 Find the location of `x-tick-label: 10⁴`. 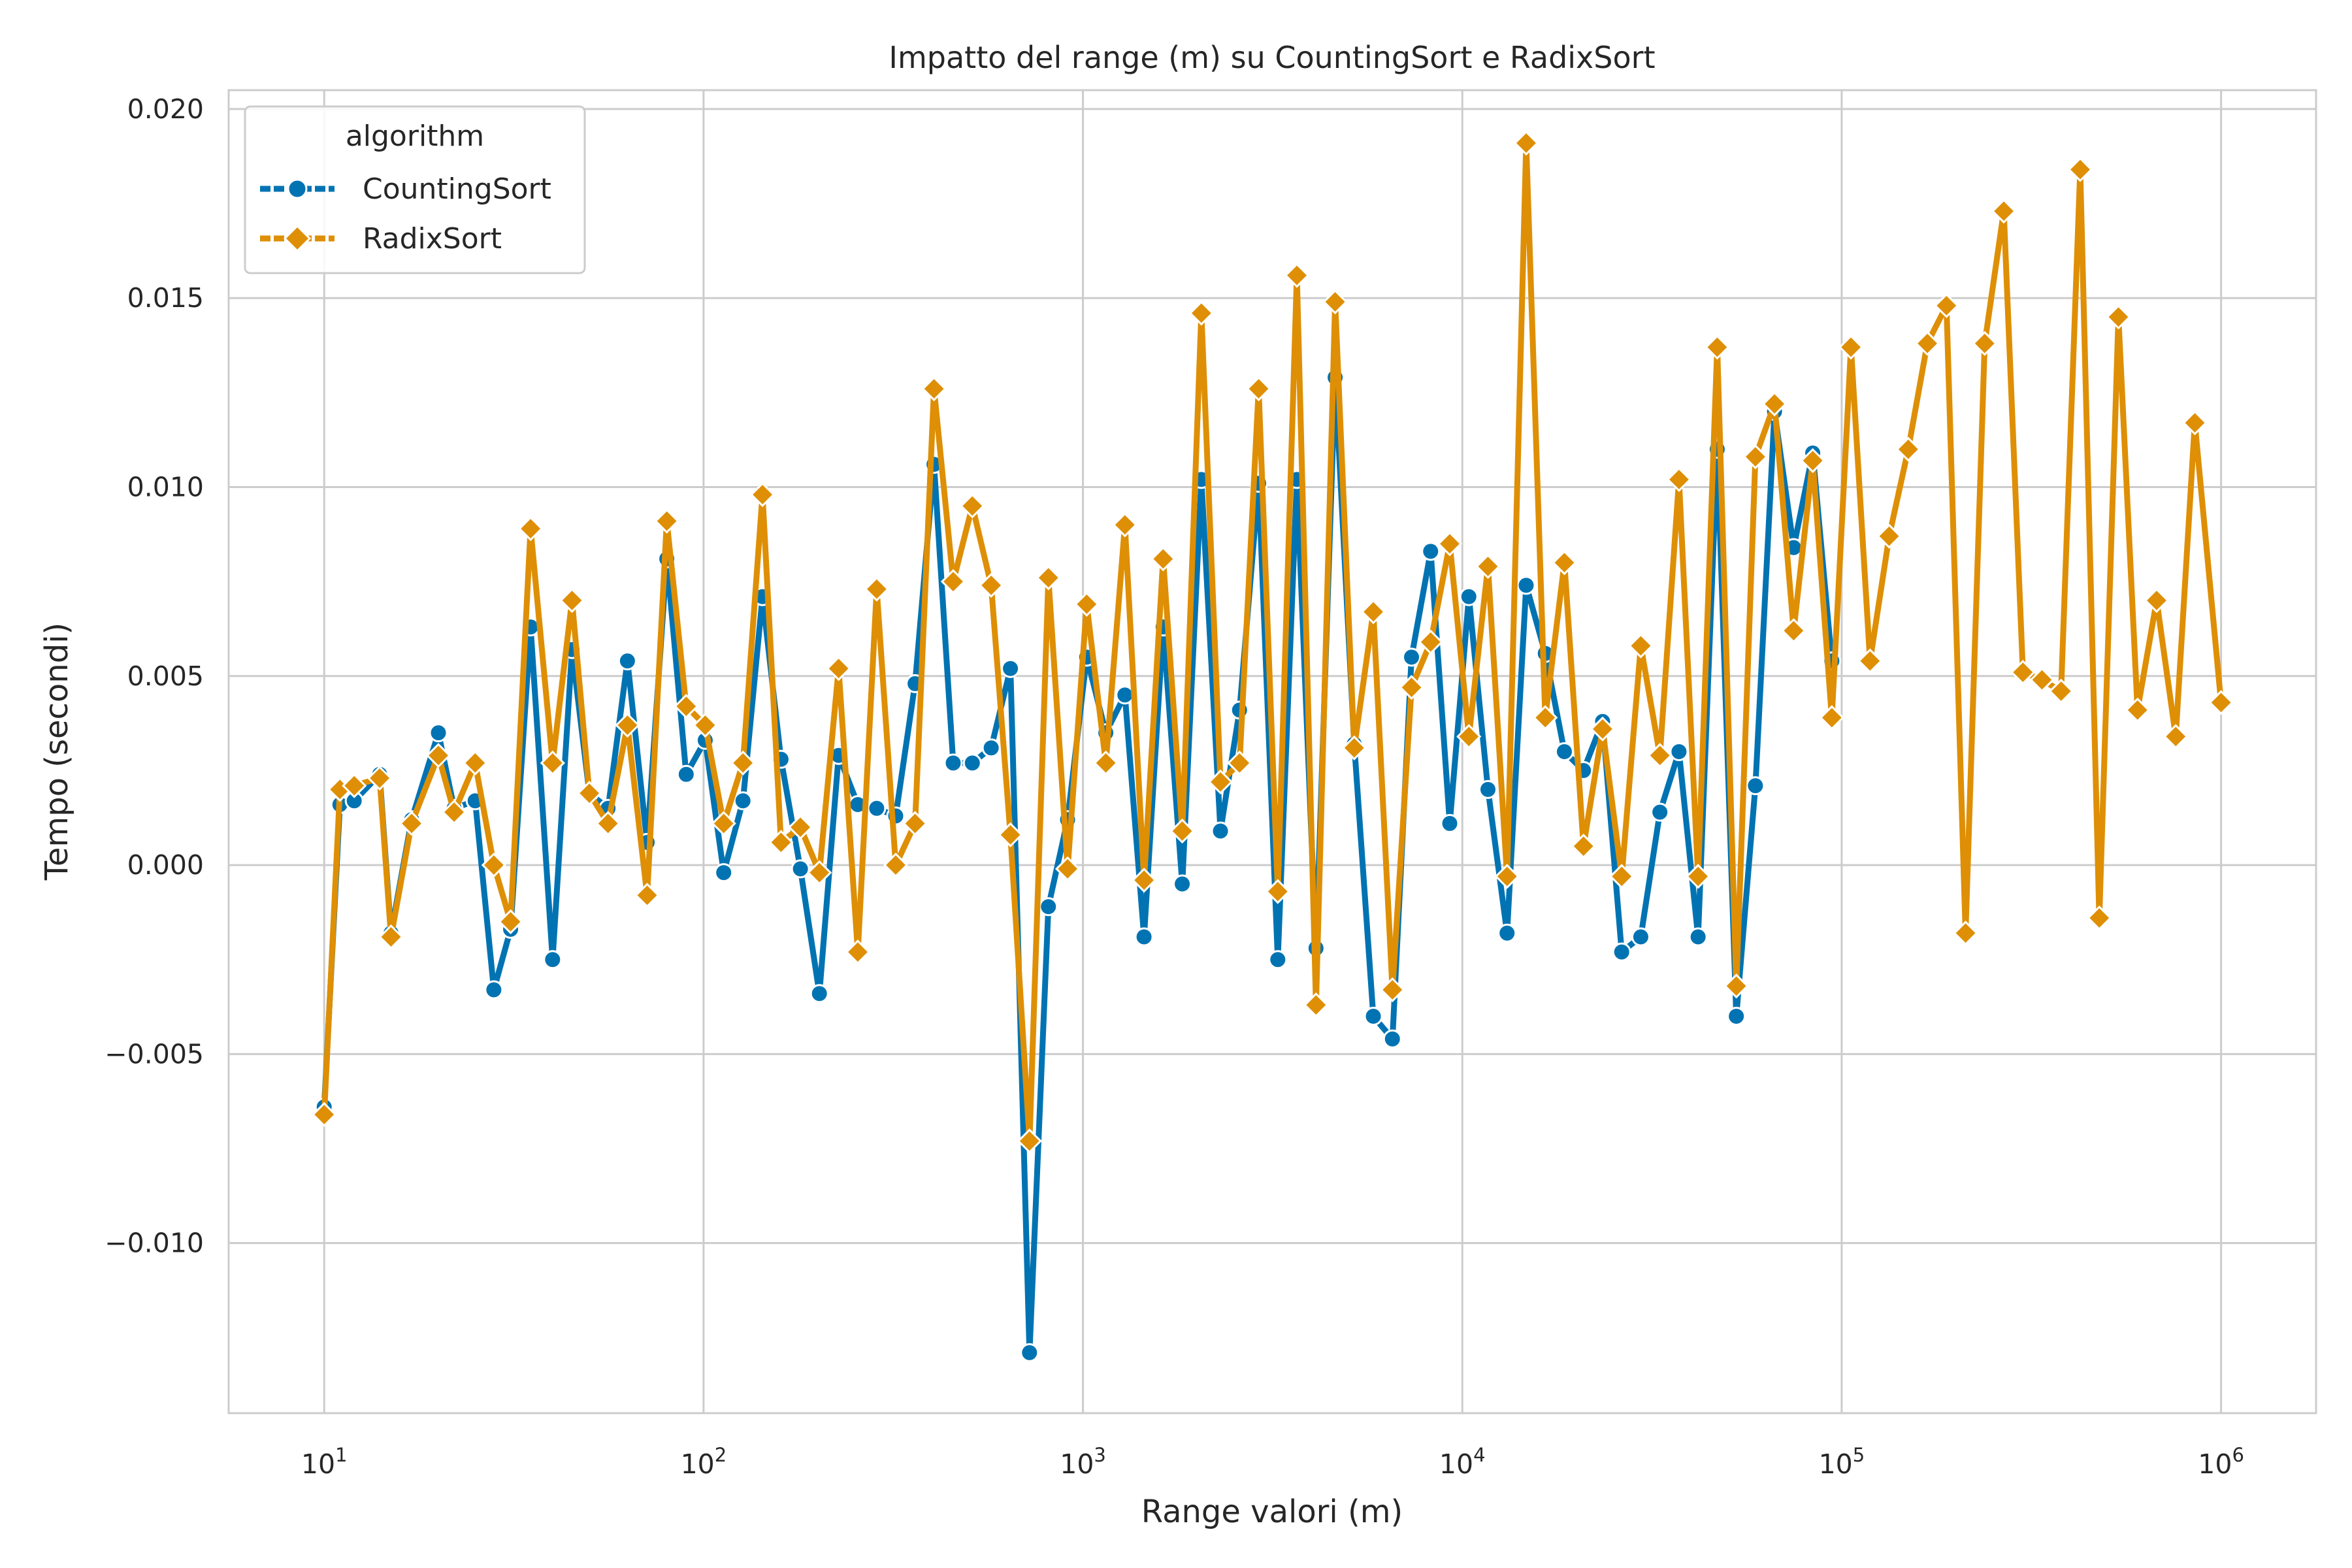

x-tick-label: 10⁴ is located at coordinates (1462, 1462).